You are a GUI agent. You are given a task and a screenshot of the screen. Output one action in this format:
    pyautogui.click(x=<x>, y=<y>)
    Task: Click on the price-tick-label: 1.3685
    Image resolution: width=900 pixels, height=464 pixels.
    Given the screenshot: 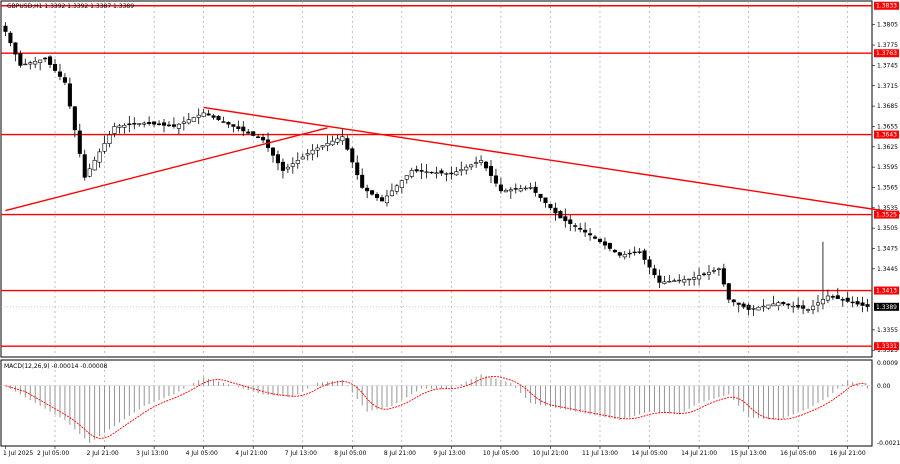 What is the action you would take?
    pyautogui.click(x=887, y=106)
    